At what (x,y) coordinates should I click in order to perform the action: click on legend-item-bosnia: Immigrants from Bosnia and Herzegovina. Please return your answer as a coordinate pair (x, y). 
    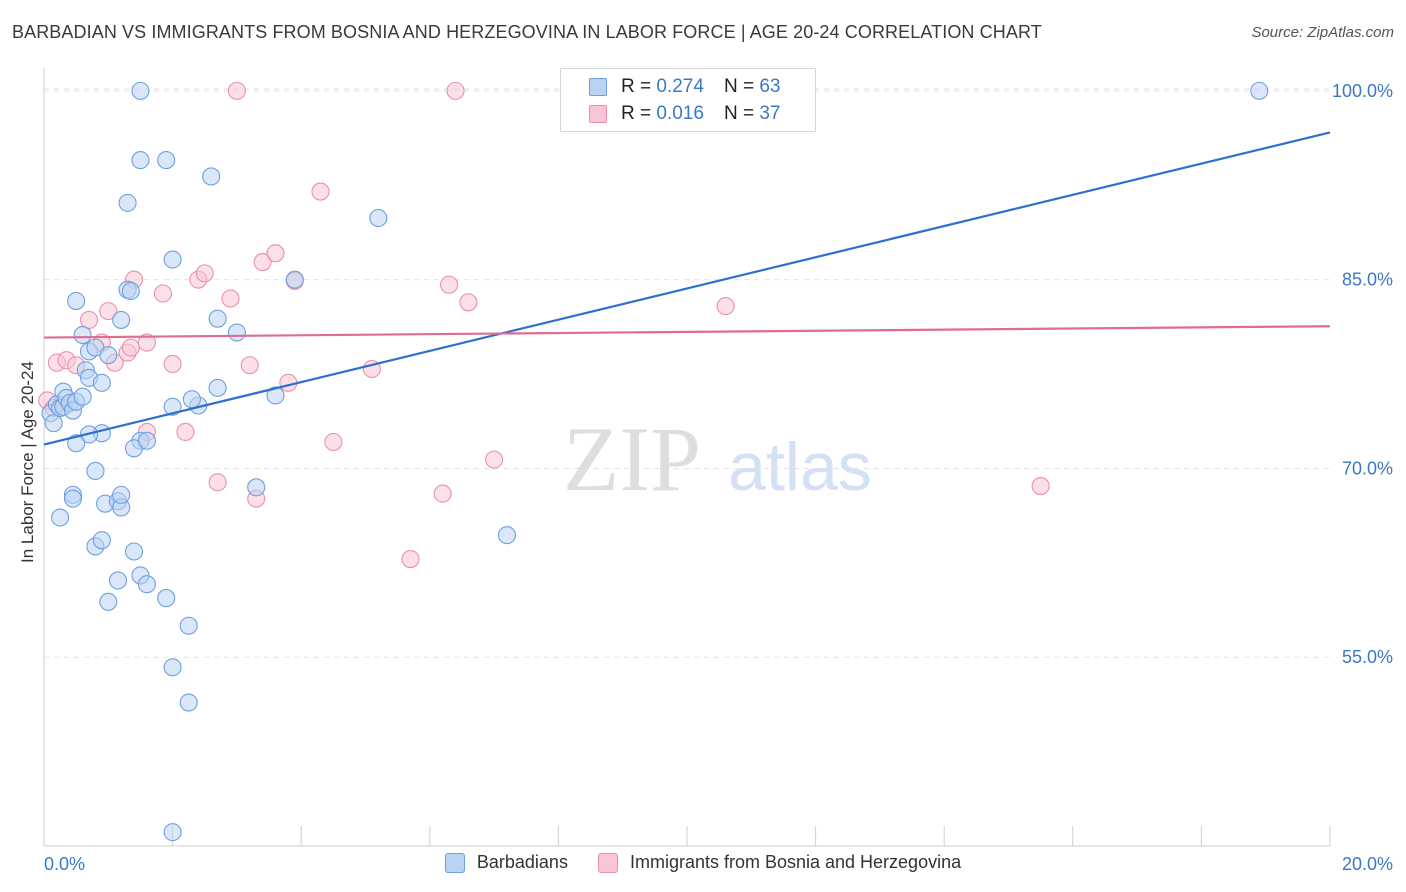
    Looking at the image, I should click on (779, 862).